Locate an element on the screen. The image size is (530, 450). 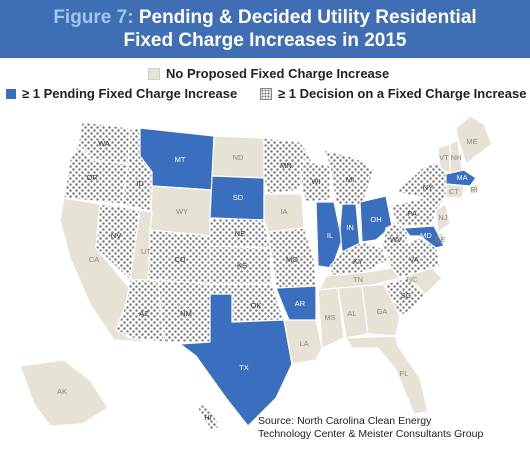
state-label-il: IL is located at coordinates (330, 235).